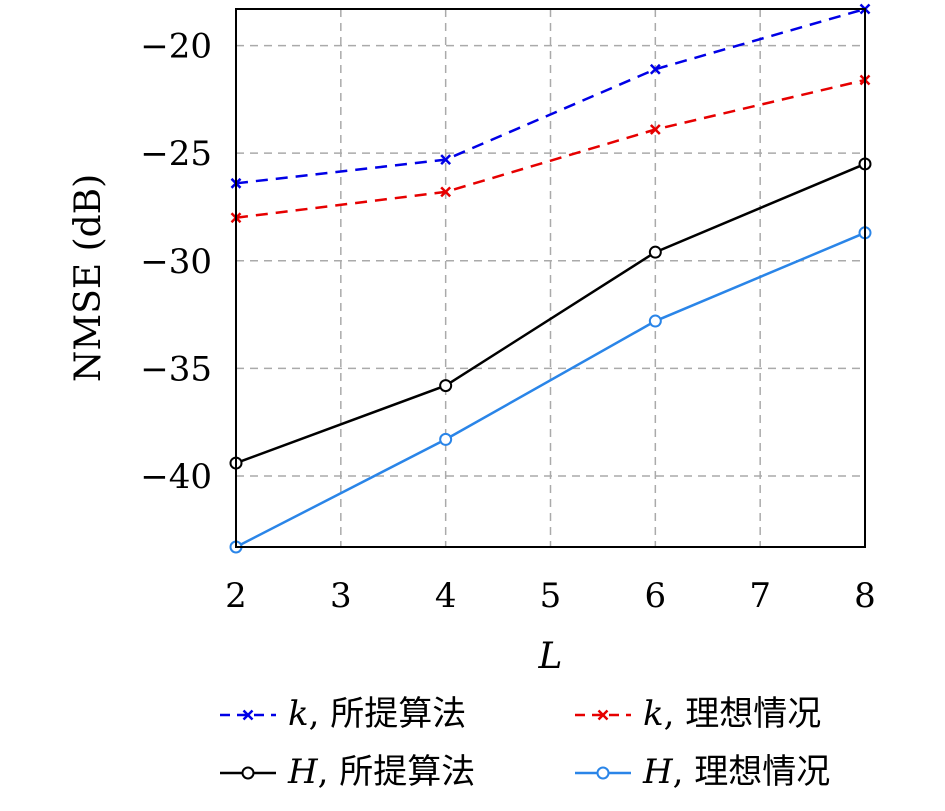 The width and height of the screenshot is (945, 811). What do you see at coordinates (736, 772) in the screenshot?
I see `legend-label: H, 理想情况` at bounding box center [736, 772].